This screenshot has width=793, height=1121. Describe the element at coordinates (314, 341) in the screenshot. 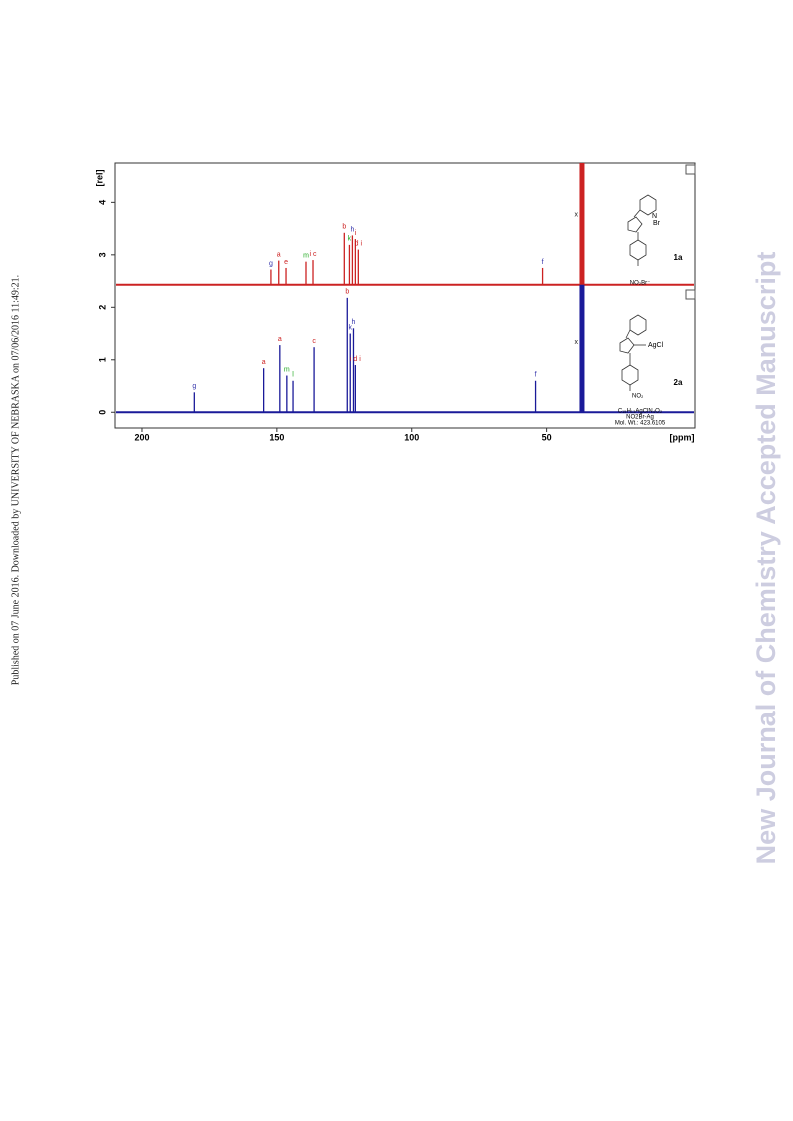

I see `peak-label: c` at that location.